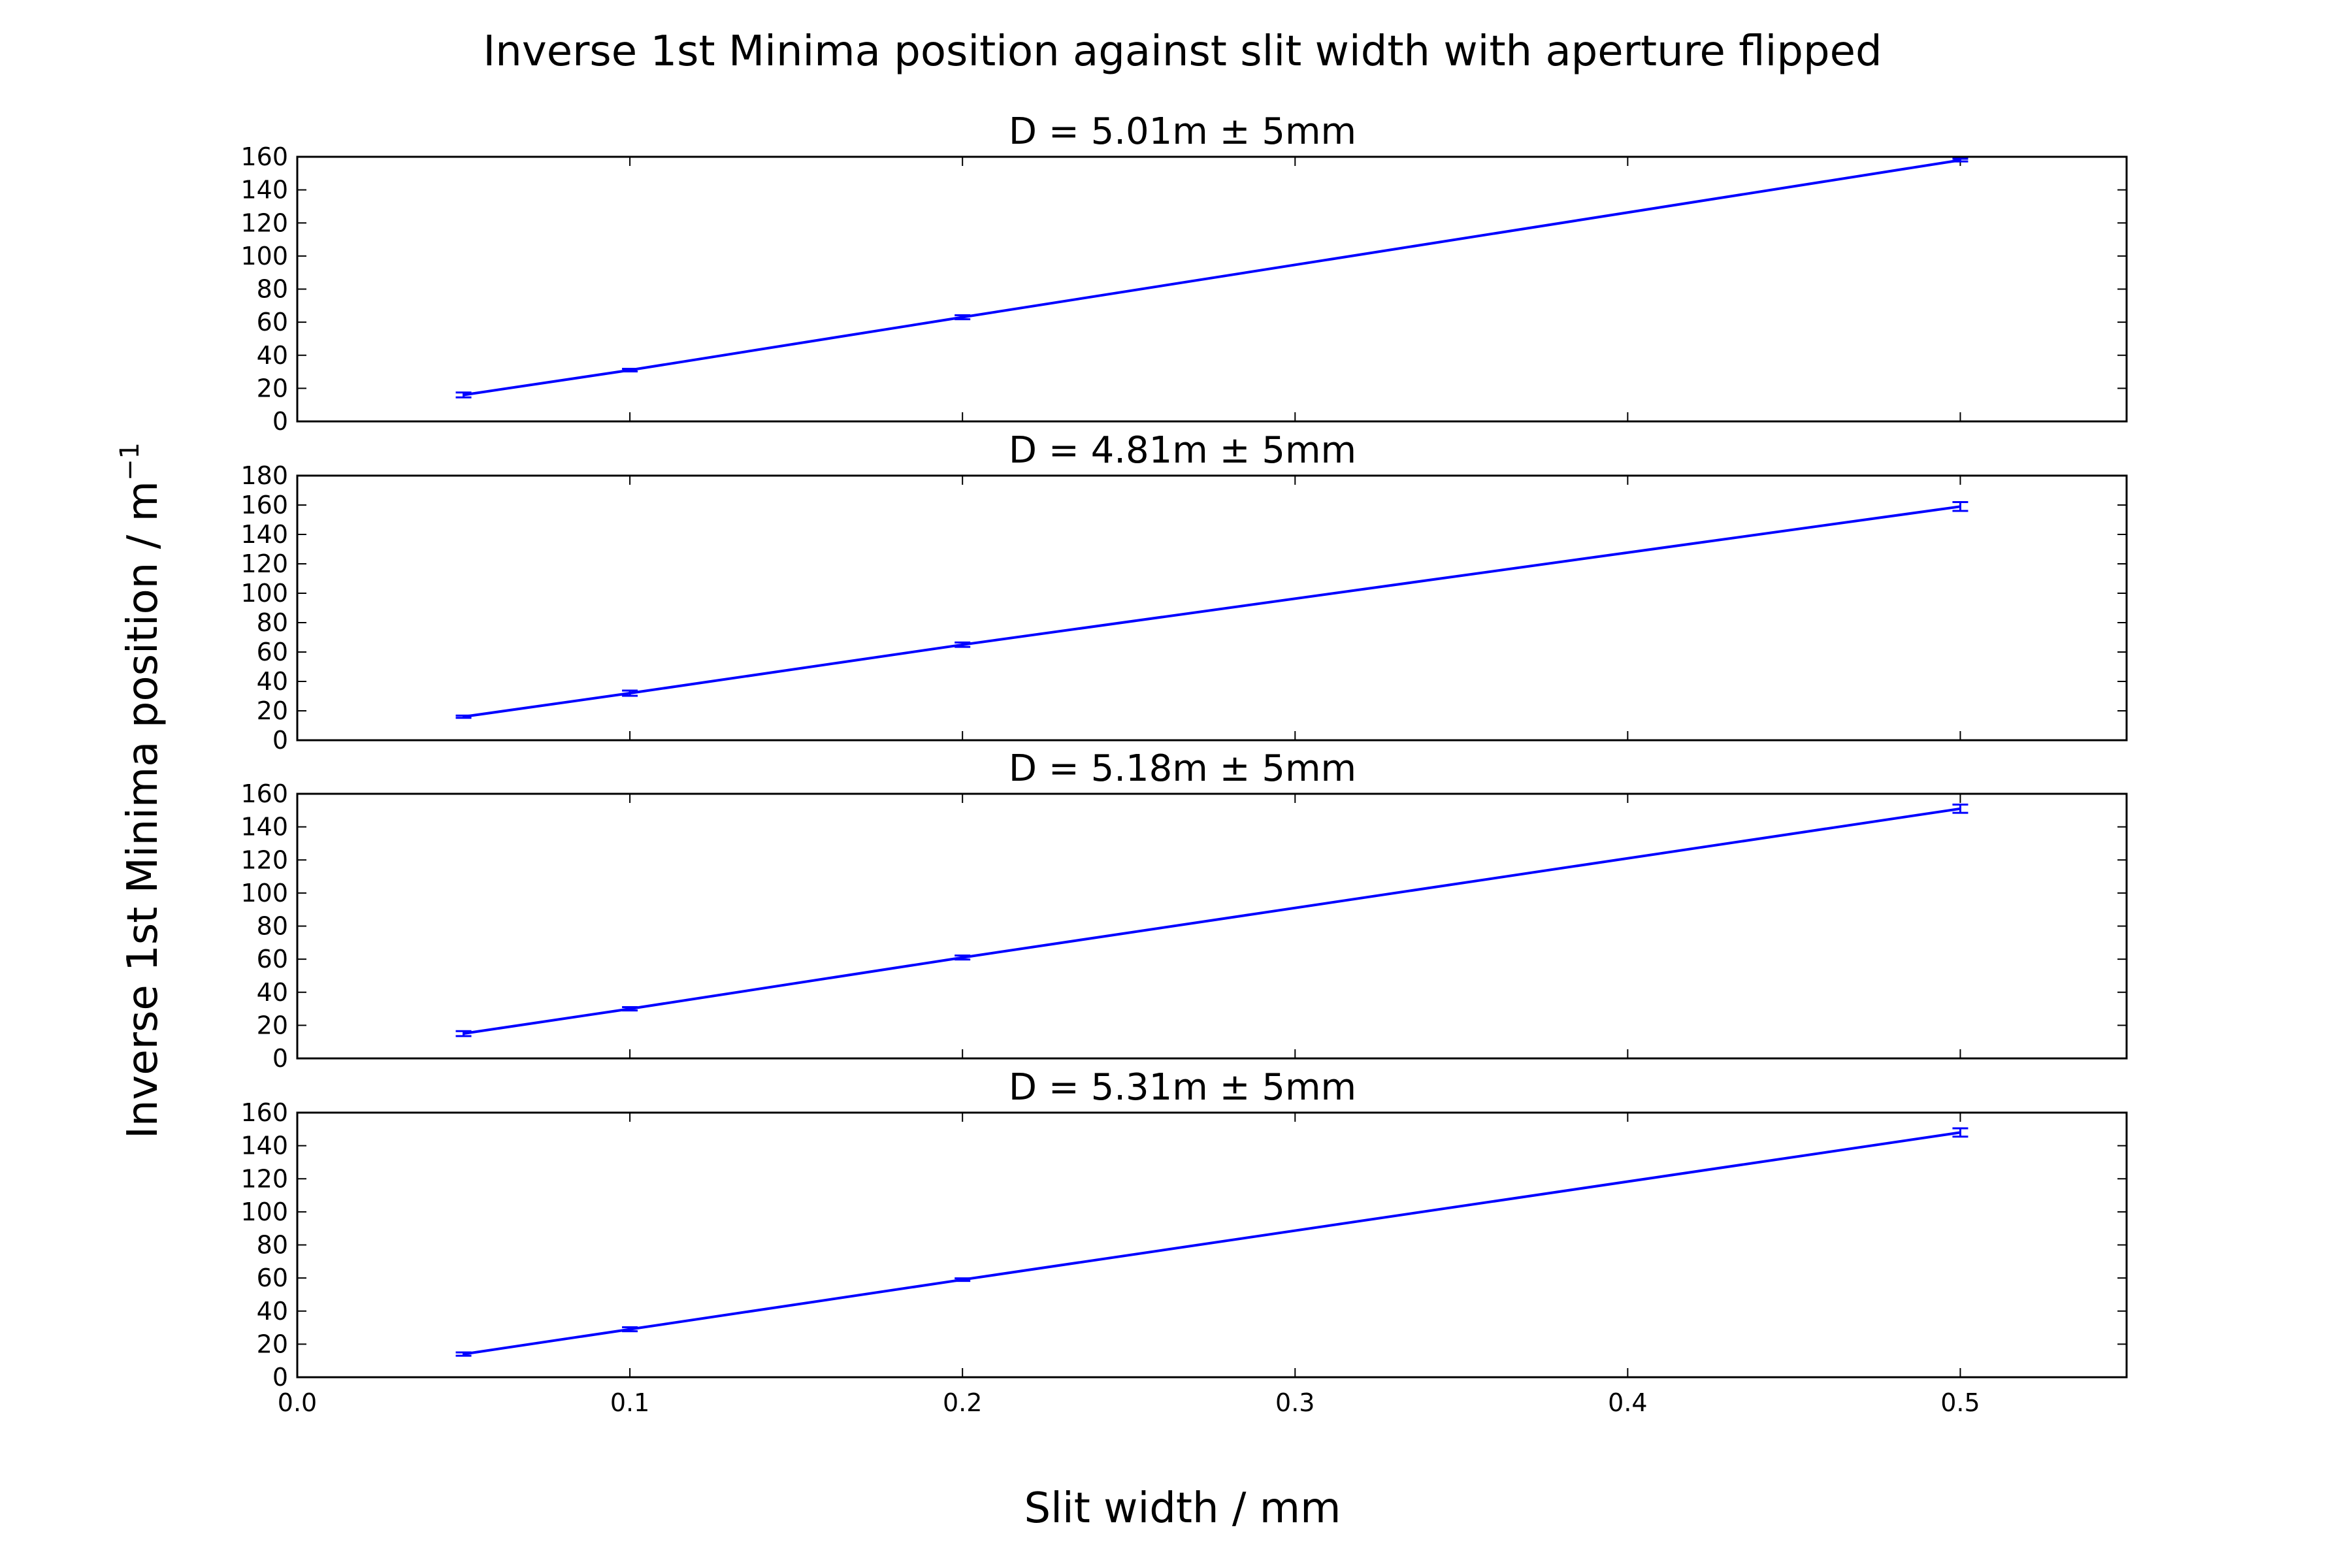 The image size is (2352, 1568). I want to click on x-tick-label: 0.5, so click(1960, 1402).